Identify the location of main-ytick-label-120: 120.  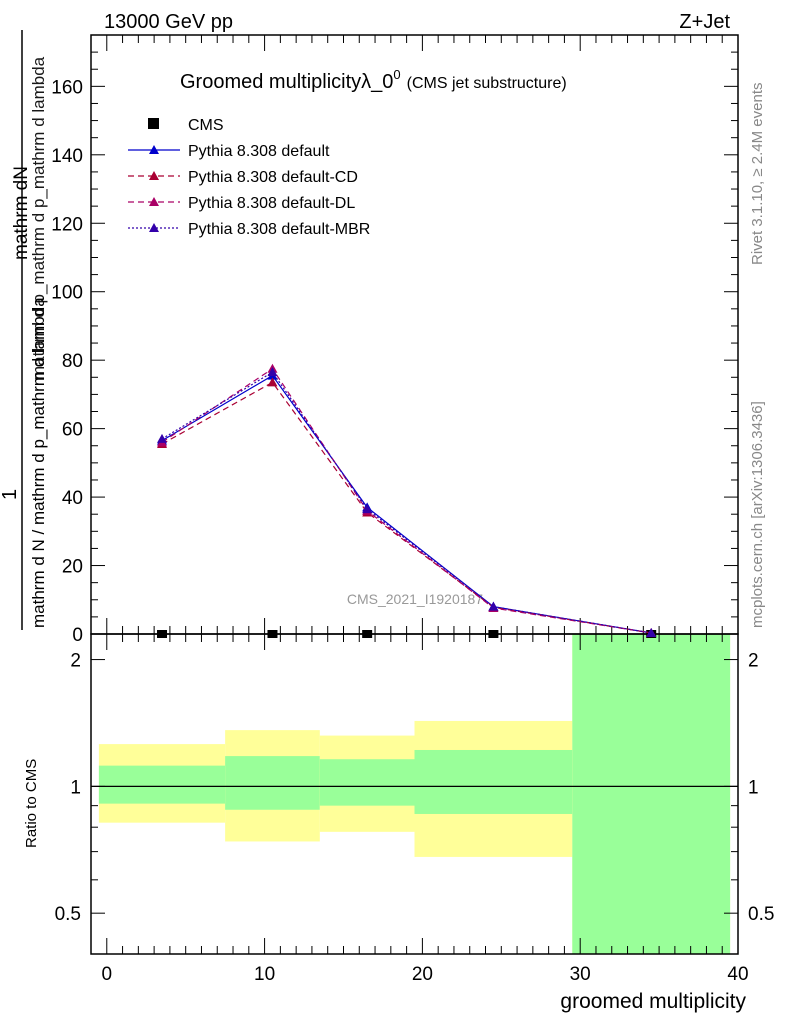
(67, 224).